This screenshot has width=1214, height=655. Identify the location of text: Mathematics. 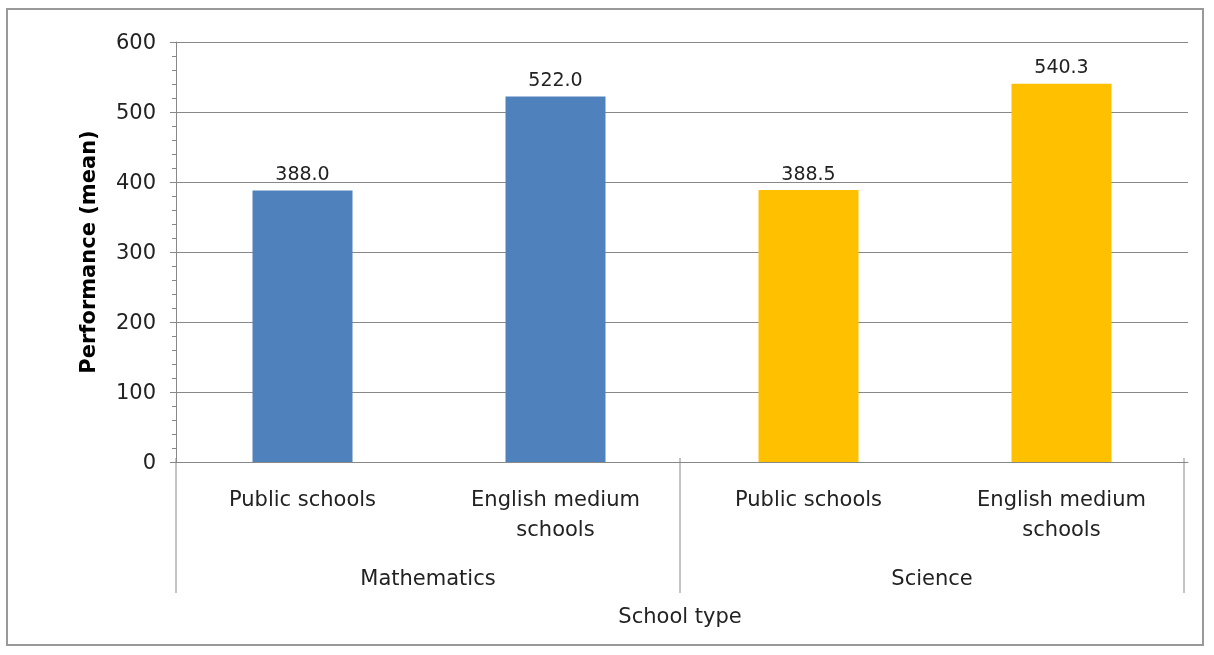
(428, 578).